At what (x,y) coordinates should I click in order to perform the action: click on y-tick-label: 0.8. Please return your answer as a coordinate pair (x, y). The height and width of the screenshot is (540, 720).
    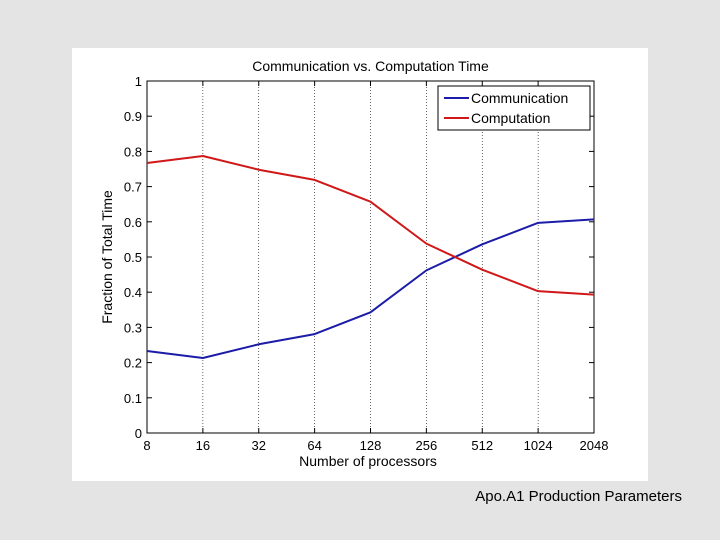
    Looking at the image, I should click on (133, 151).